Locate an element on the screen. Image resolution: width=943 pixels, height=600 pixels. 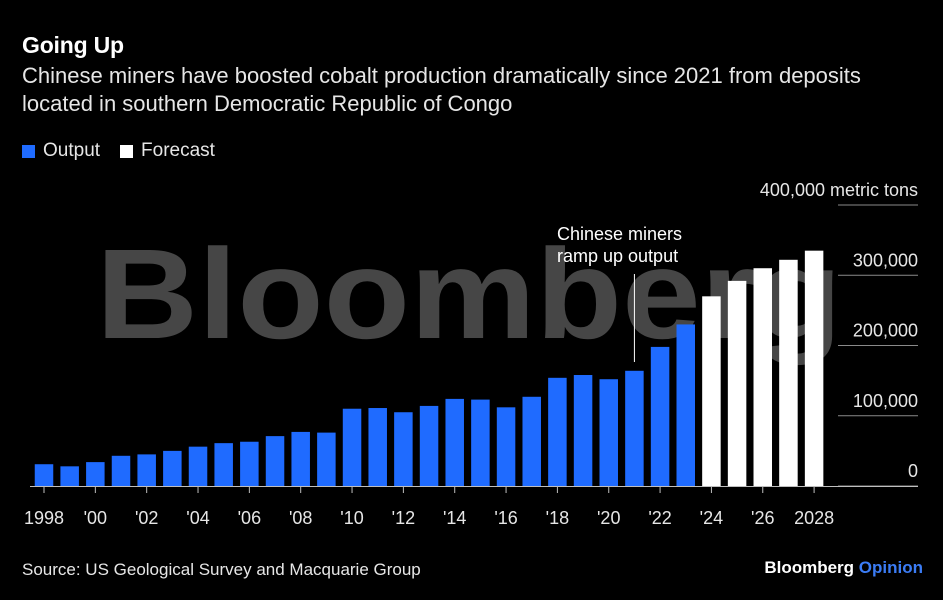
legend-swatch-forecast is located at coordinates (127, 151).